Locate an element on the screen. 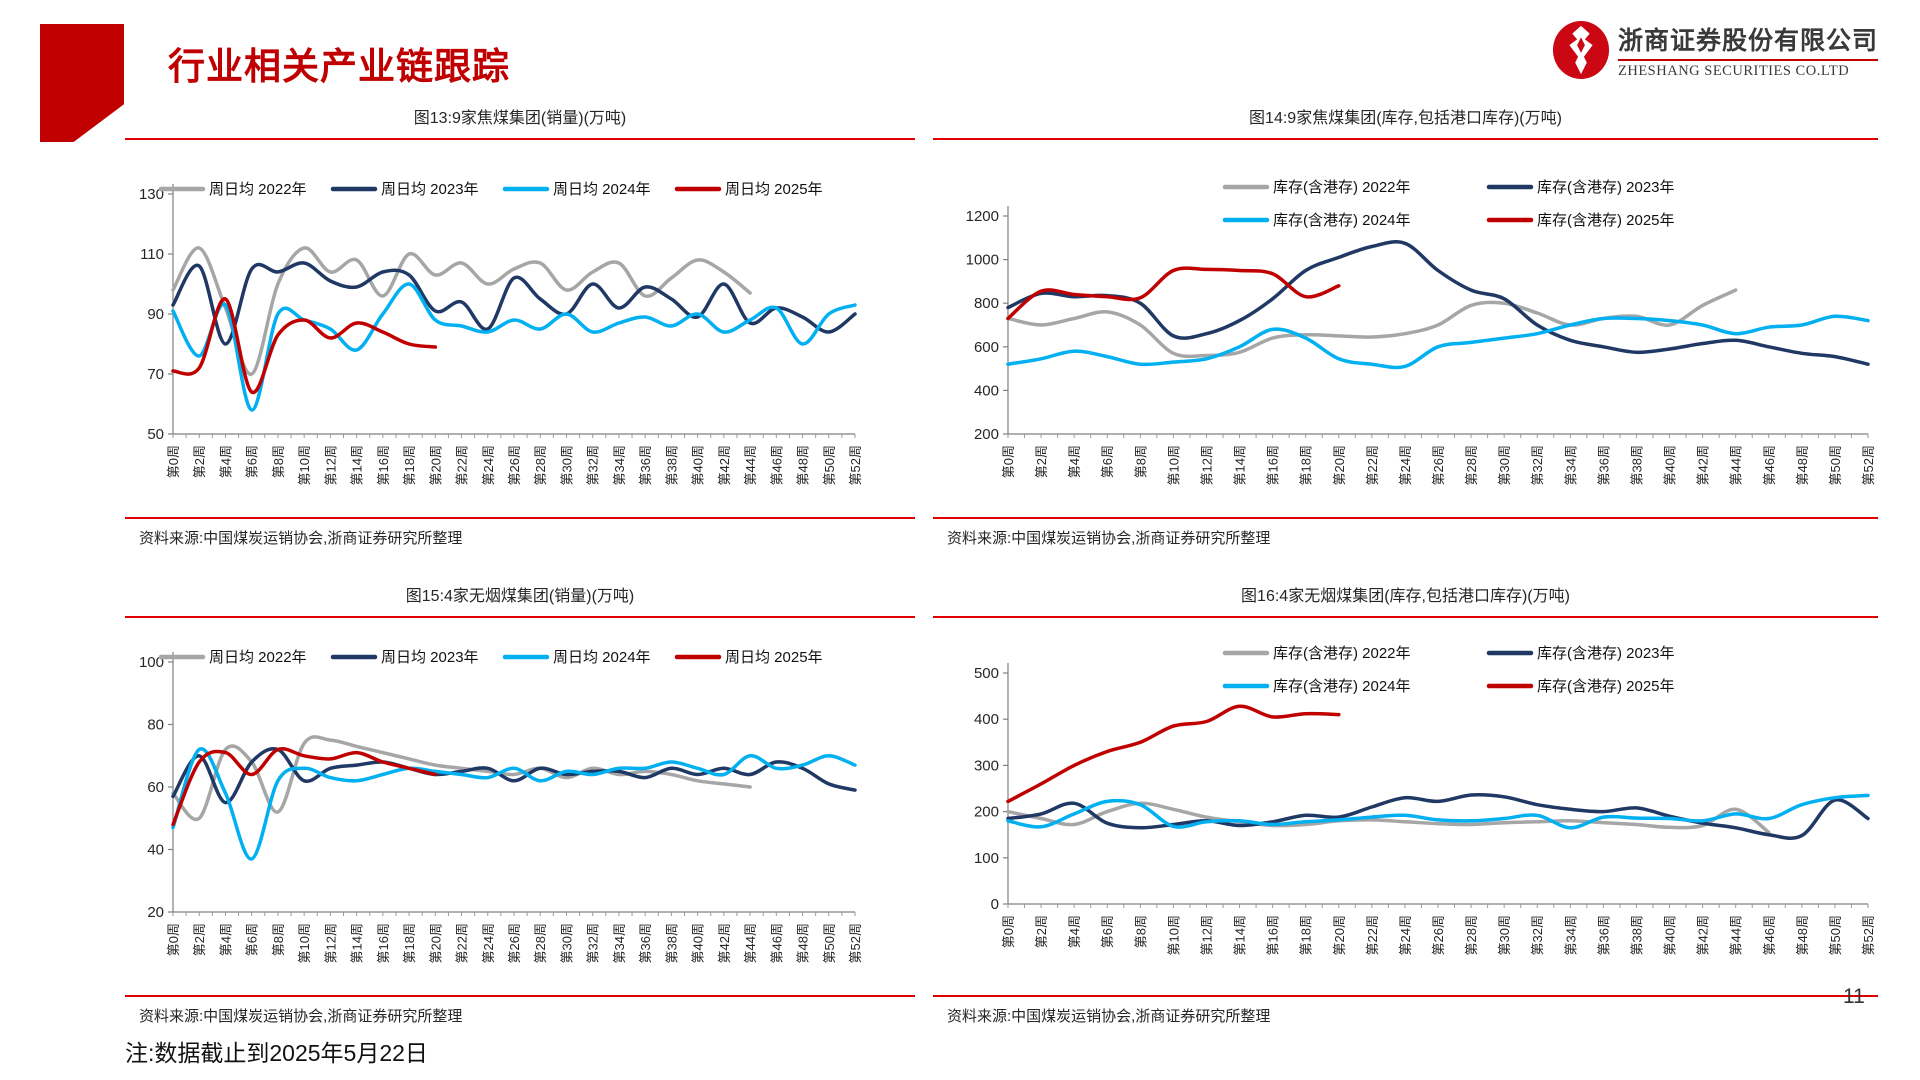 The height and width of the screenshot is (1080, 1920). fig15-source: 资料来源:中国煤炭运销协会,浙商证券研究所整理 is located at coordinates (301, 1016).